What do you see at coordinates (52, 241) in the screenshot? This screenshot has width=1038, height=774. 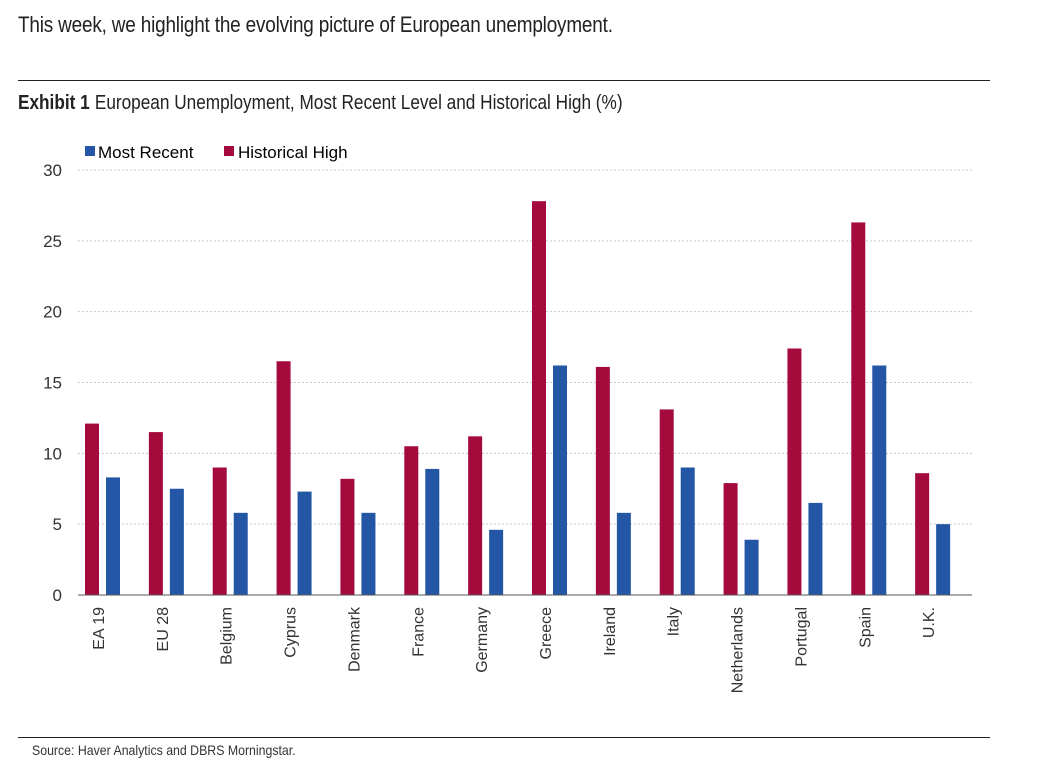 I see `y-tick-label: 25` at bounding box center [52, 241].